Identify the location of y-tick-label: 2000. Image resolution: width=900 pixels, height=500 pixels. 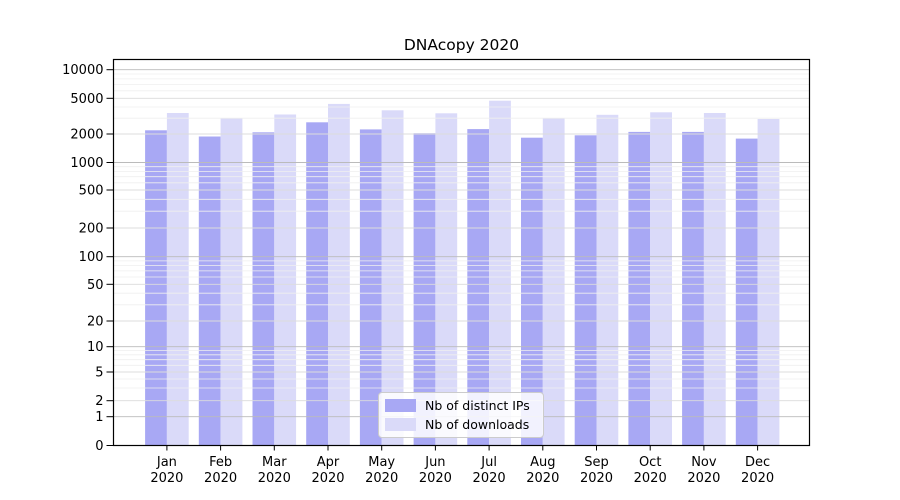
(86, 135).